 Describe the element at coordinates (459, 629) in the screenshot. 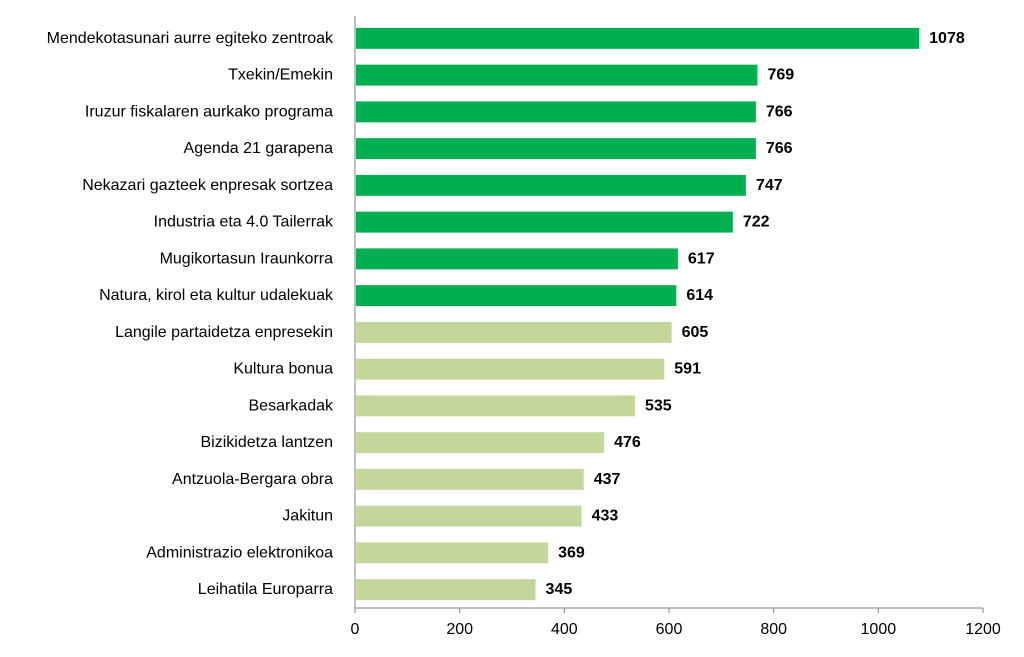

I see `x-tick-label: 200` at that location.